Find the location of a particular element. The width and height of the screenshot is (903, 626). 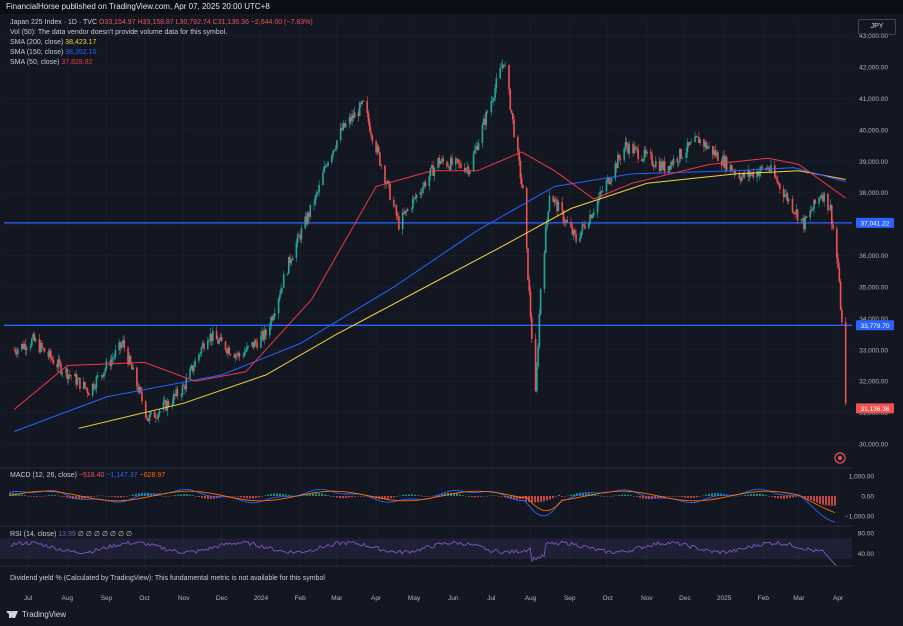

y-tick-label: 34,000.00 is located at coordinates (873, 319).